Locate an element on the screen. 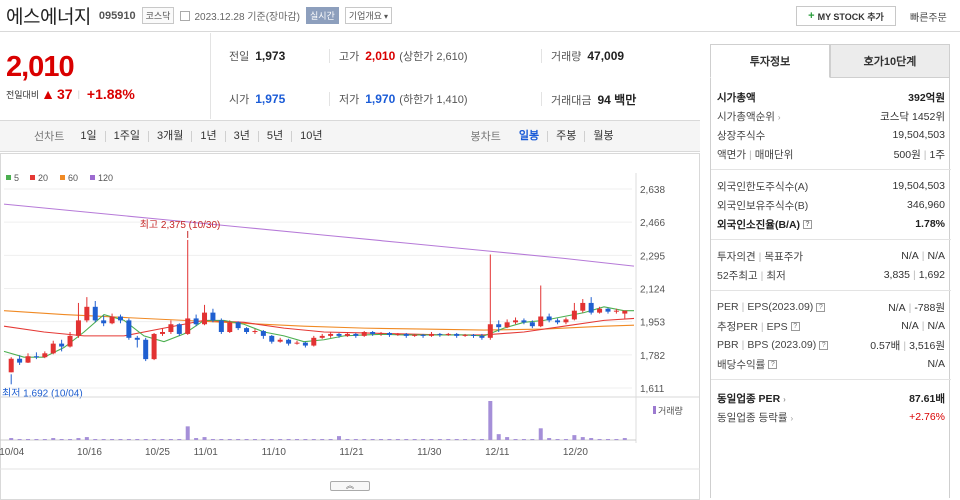 This screenshot has width=960, height=500. industry-per-value: 87.61배 is located at coordinates (927, 398).